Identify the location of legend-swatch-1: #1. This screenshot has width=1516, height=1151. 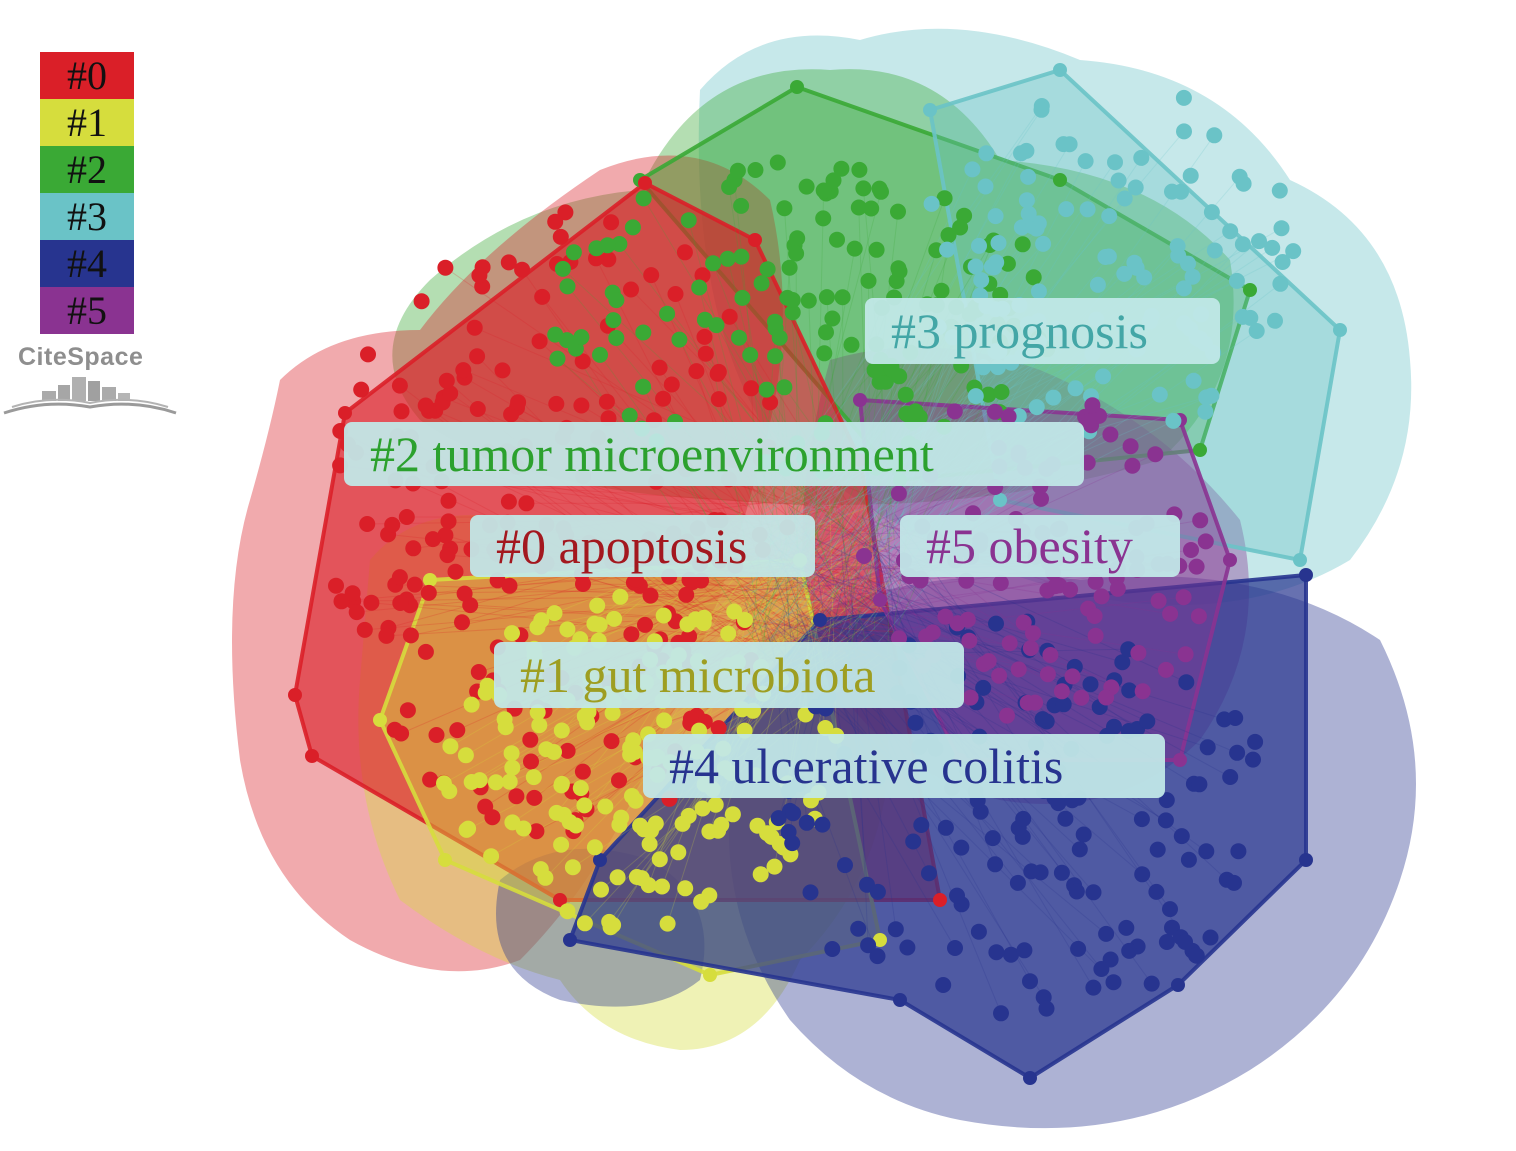
(87, 122).